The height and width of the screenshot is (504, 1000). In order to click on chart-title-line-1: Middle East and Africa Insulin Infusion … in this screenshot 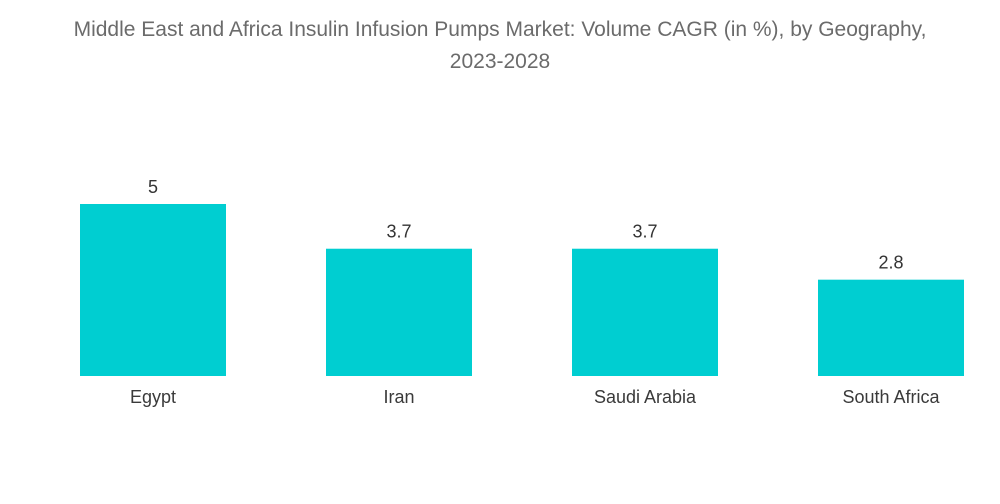, I will do `click(500, 29)`.